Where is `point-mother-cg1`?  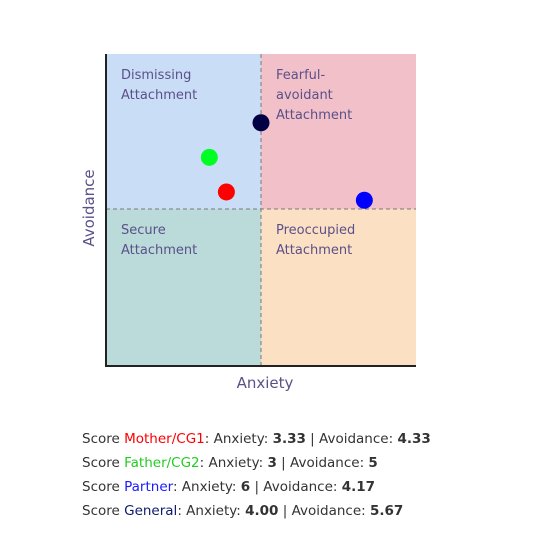 point-mother-cg1 is located at coordinates (226, 192).